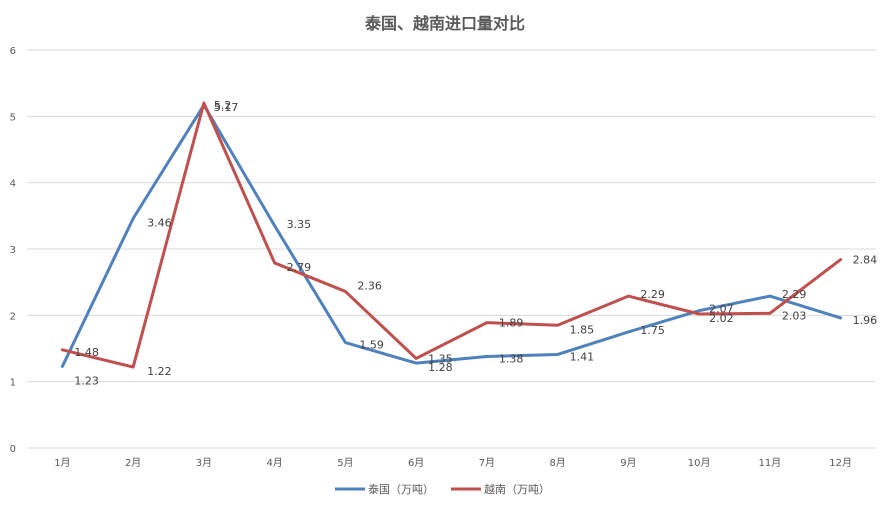 The height and width of the screenshot is (510, 890). I want to click on y-tick-label: 3, so click(13, 250).